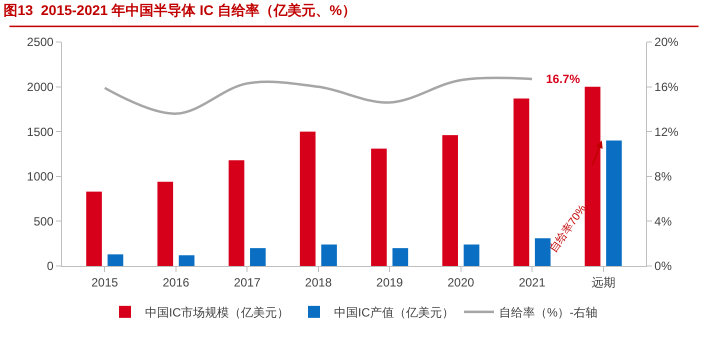 The image size is (706, 338). I want to click on y-tick-label: 500, so click(44, 221).